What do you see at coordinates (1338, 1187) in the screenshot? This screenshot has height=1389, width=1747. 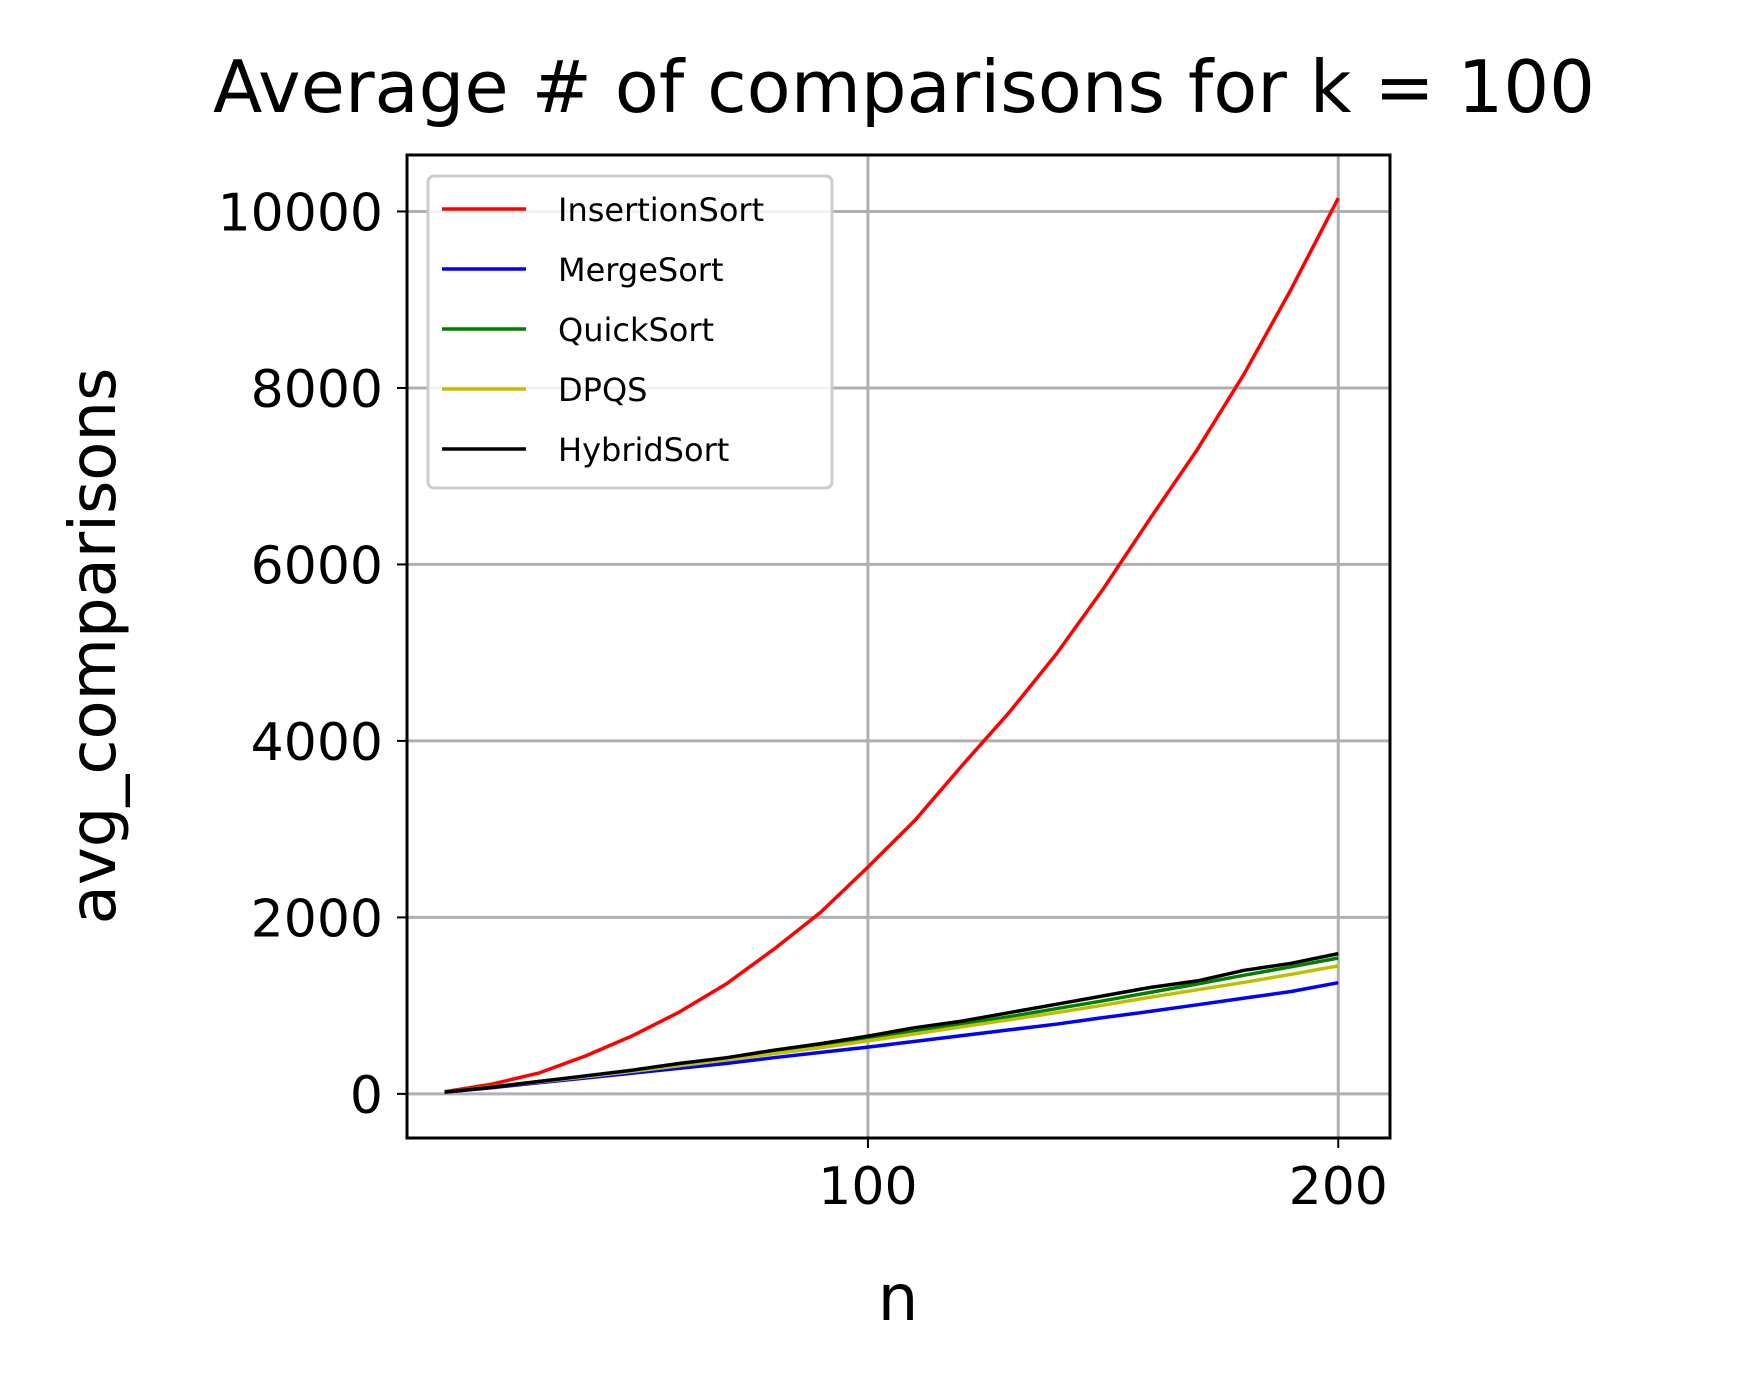 I see `x-tick-label: 200` at bounding box center [1338, 1187].